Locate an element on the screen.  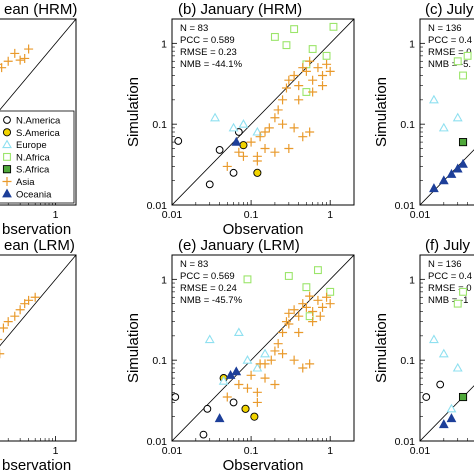
x-tick-label: 0.1 is located at coordinates (251, 215).